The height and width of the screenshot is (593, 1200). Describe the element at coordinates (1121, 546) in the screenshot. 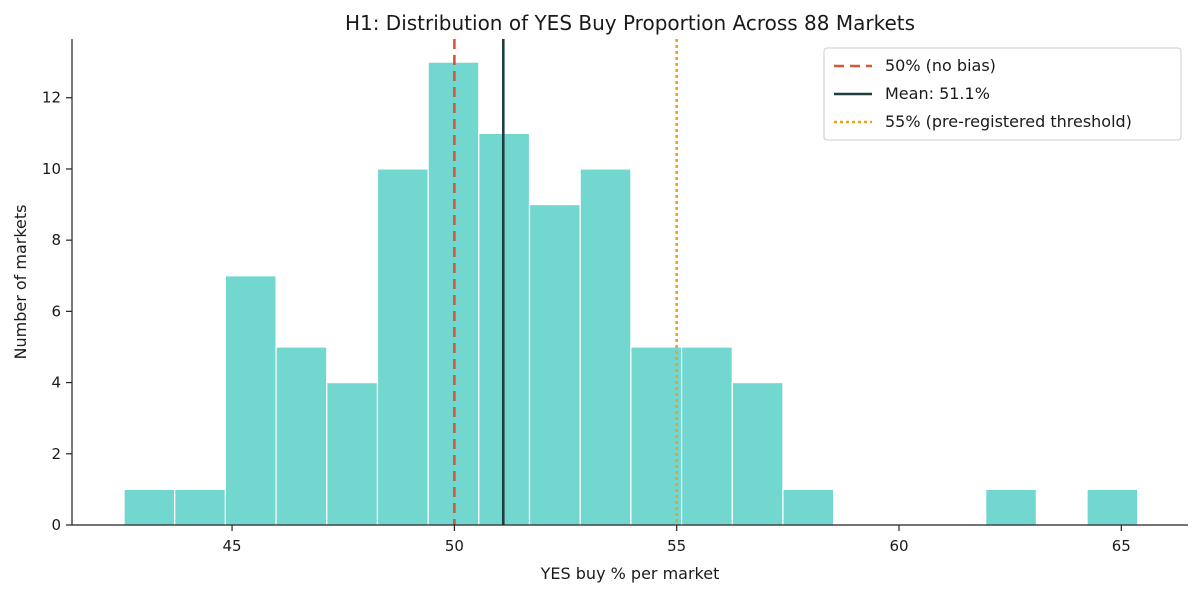

I see `x-tick-label: 65` at that location.